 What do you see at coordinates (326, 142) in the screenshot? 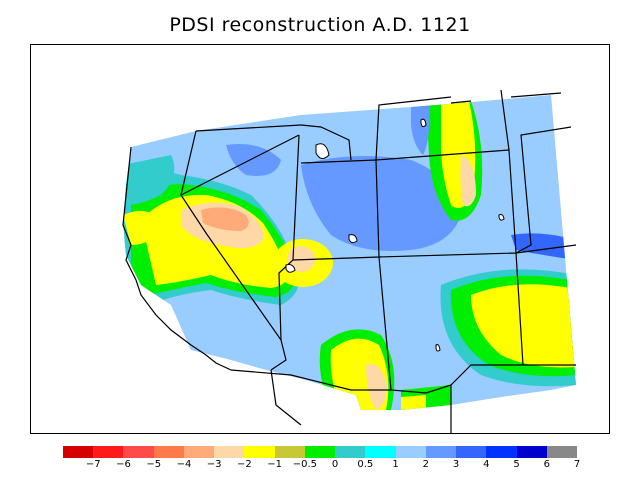
I see `idaho-border` at bounding box center [326, 142].